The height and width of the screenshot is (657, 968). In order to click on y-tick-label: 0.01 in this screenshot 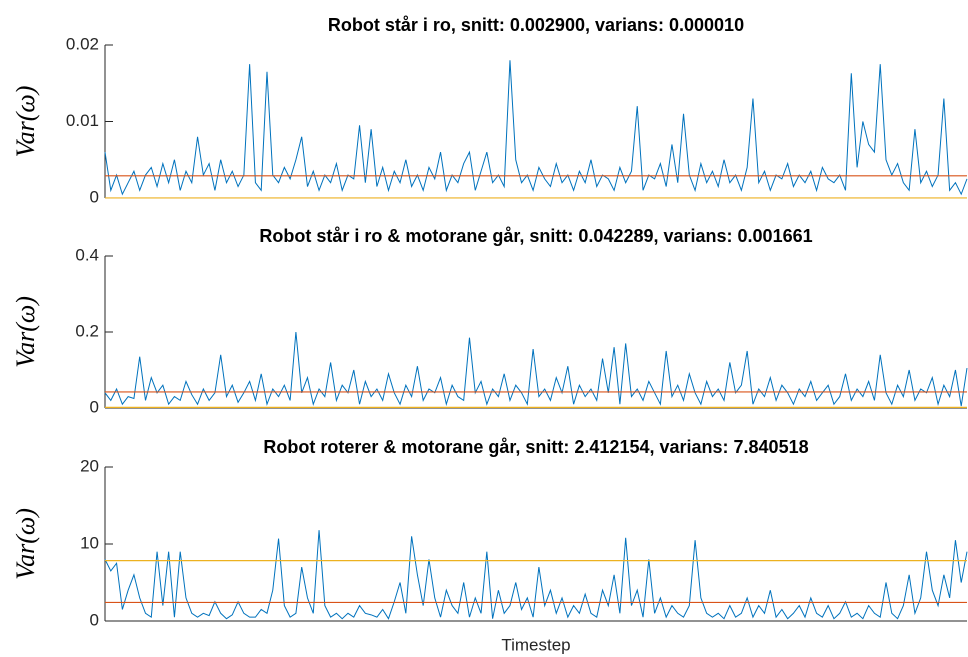, I will do `click(82, 120)`.